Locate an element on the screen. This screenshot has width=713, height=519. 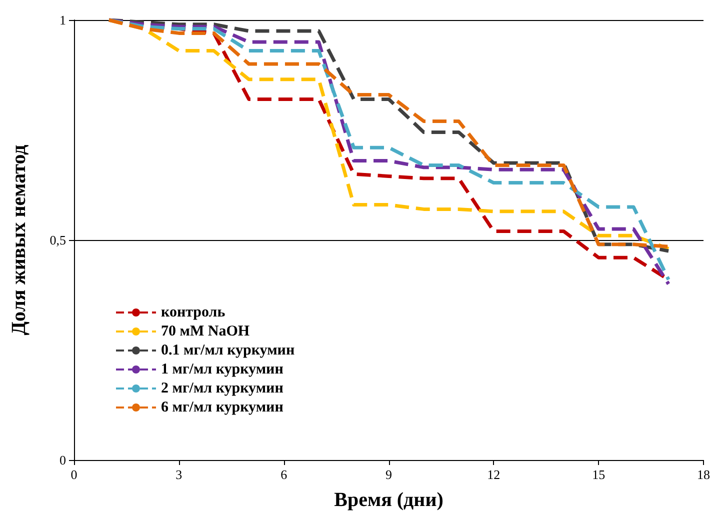
x-tick-label: 3 is located at coordinates (179, 474).